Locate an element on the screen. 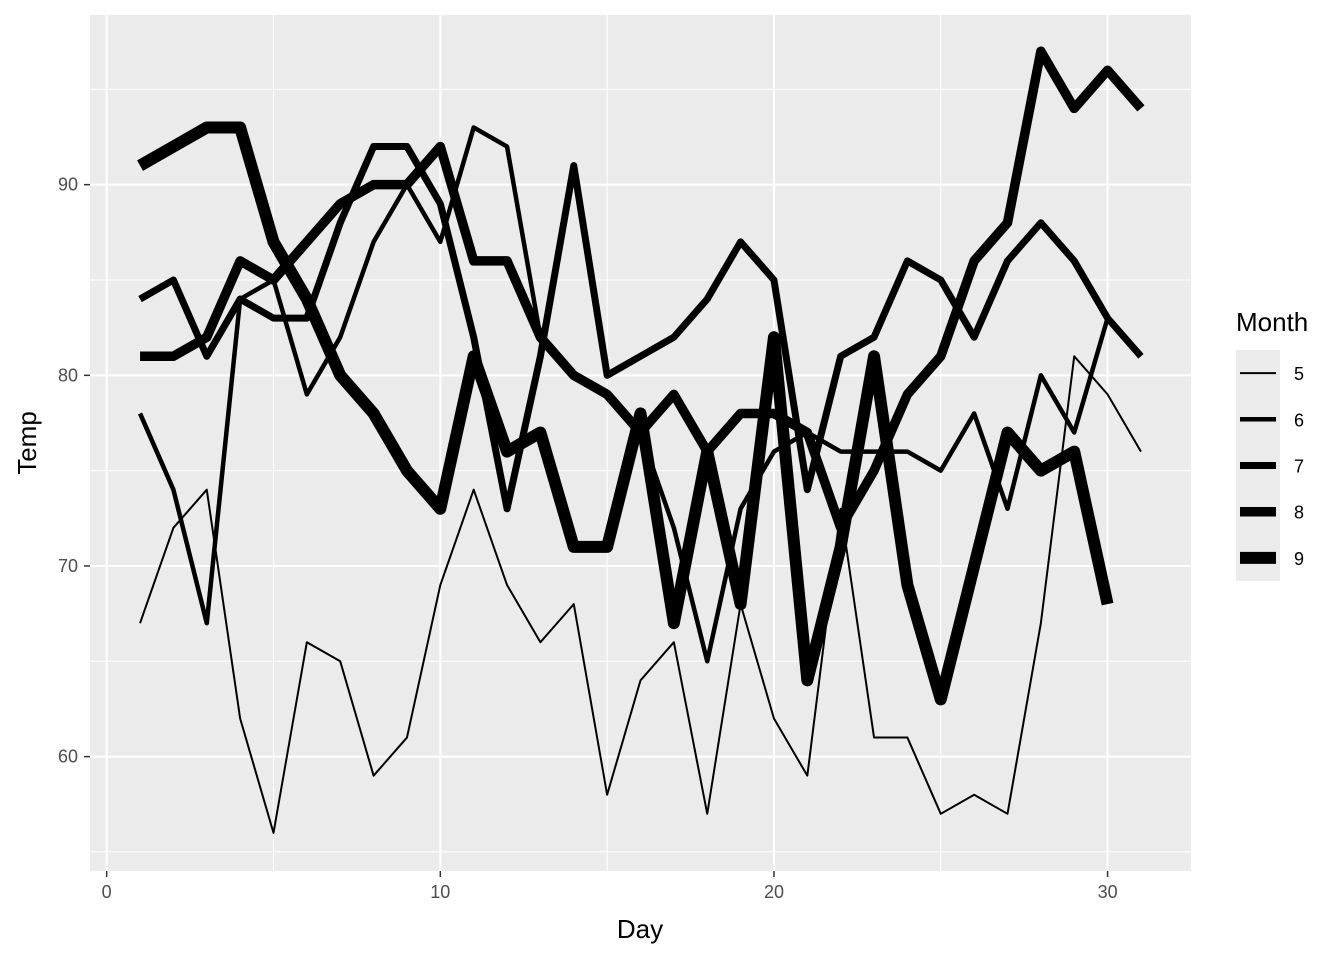  y-axis: 60 70 80 90 is located at coordinates (74, 471).